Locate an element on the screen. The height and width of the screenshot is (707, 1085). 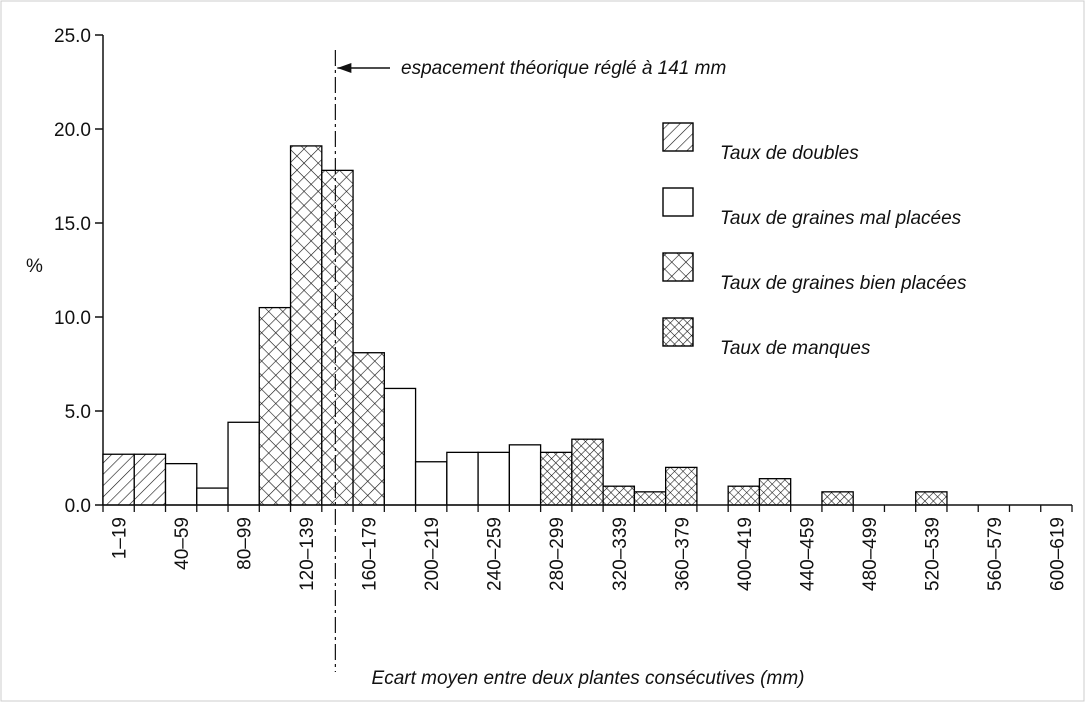
y-tick-label: 25.0 is located at coordinates (72, 36).